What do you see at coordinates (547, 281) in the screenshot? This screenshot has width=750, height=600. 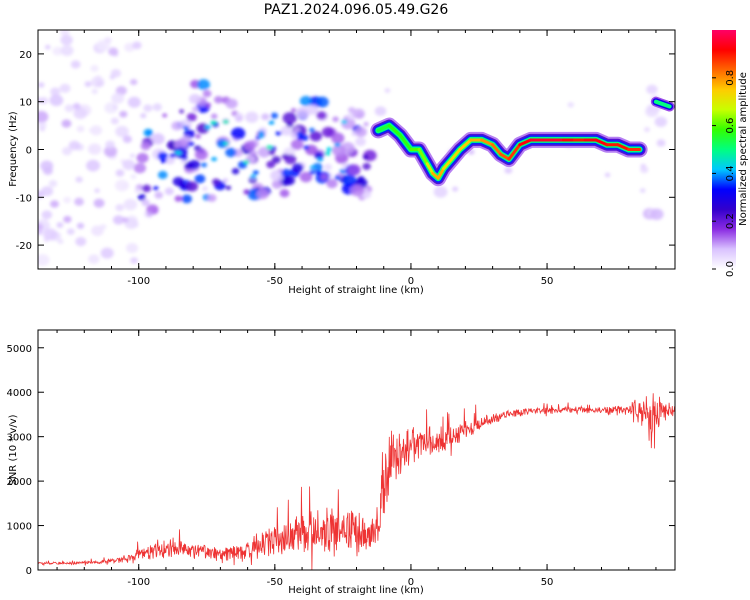 I see `spectrogram-xtick-label: 50` at bounding box center [547, 281].